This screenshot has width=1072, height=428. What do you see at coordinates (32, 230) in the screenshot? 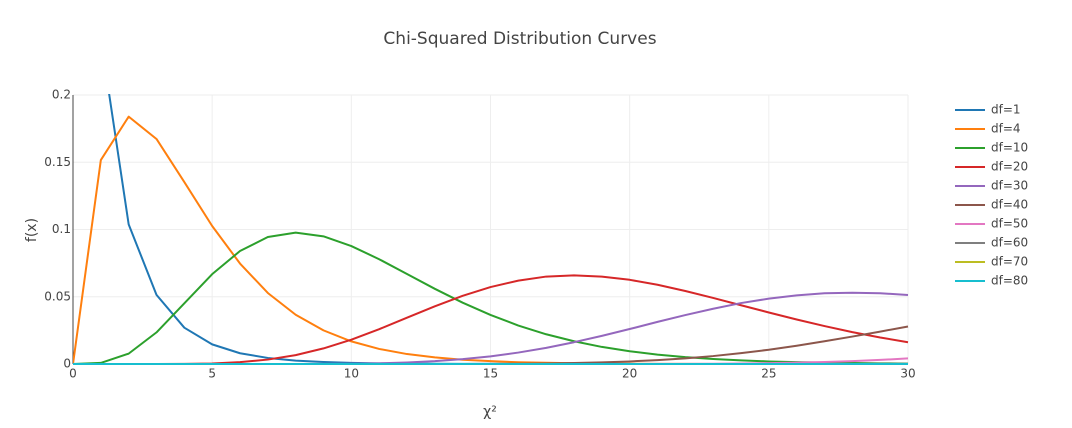
I see `y-axis-title: f(x)` at bounding box center [32, 230].